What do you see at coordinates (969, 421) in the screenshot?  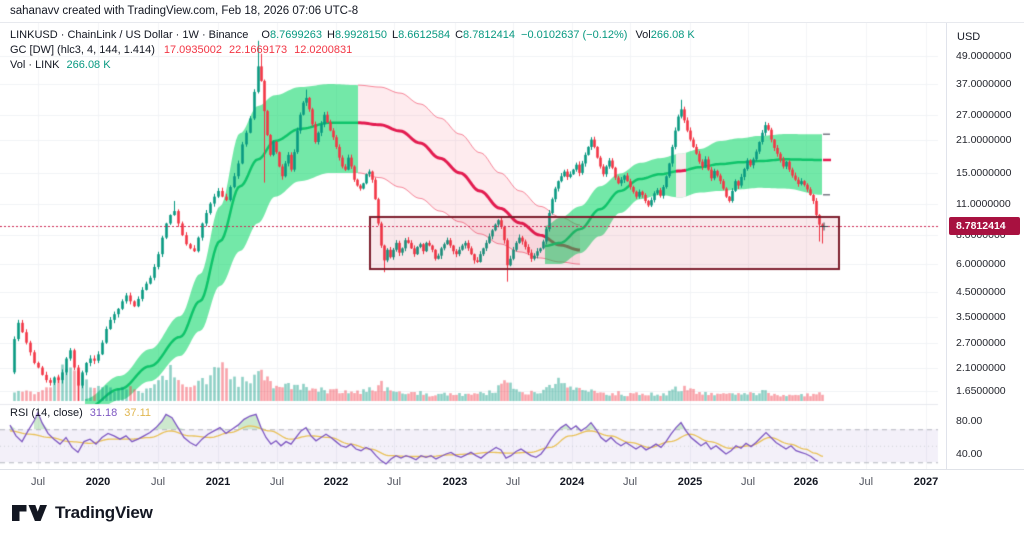 I see `rsi-tick-label: 80.00` at bounding box center [969, 421].